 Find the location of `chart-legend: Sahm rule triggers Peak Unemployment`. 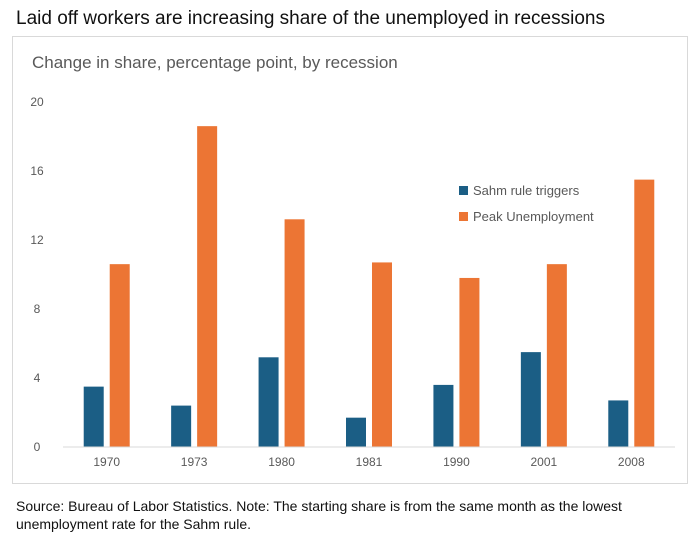

chart-legend: Sahm rule triggers Peak Unemployment is located at coordinates (526, 203).